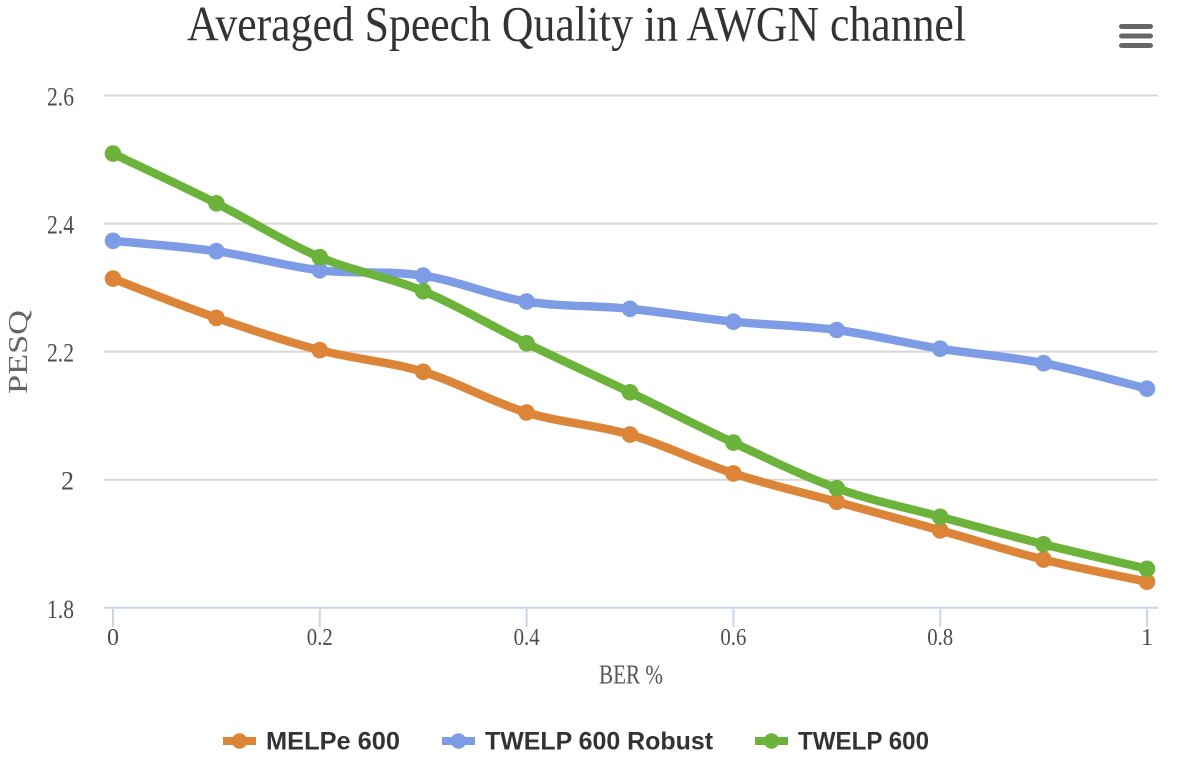 The image size is (1191, 764). Describe the element at coordinates (527, 638) in the screenshot. I see `svg-text: 0.4` at that location.